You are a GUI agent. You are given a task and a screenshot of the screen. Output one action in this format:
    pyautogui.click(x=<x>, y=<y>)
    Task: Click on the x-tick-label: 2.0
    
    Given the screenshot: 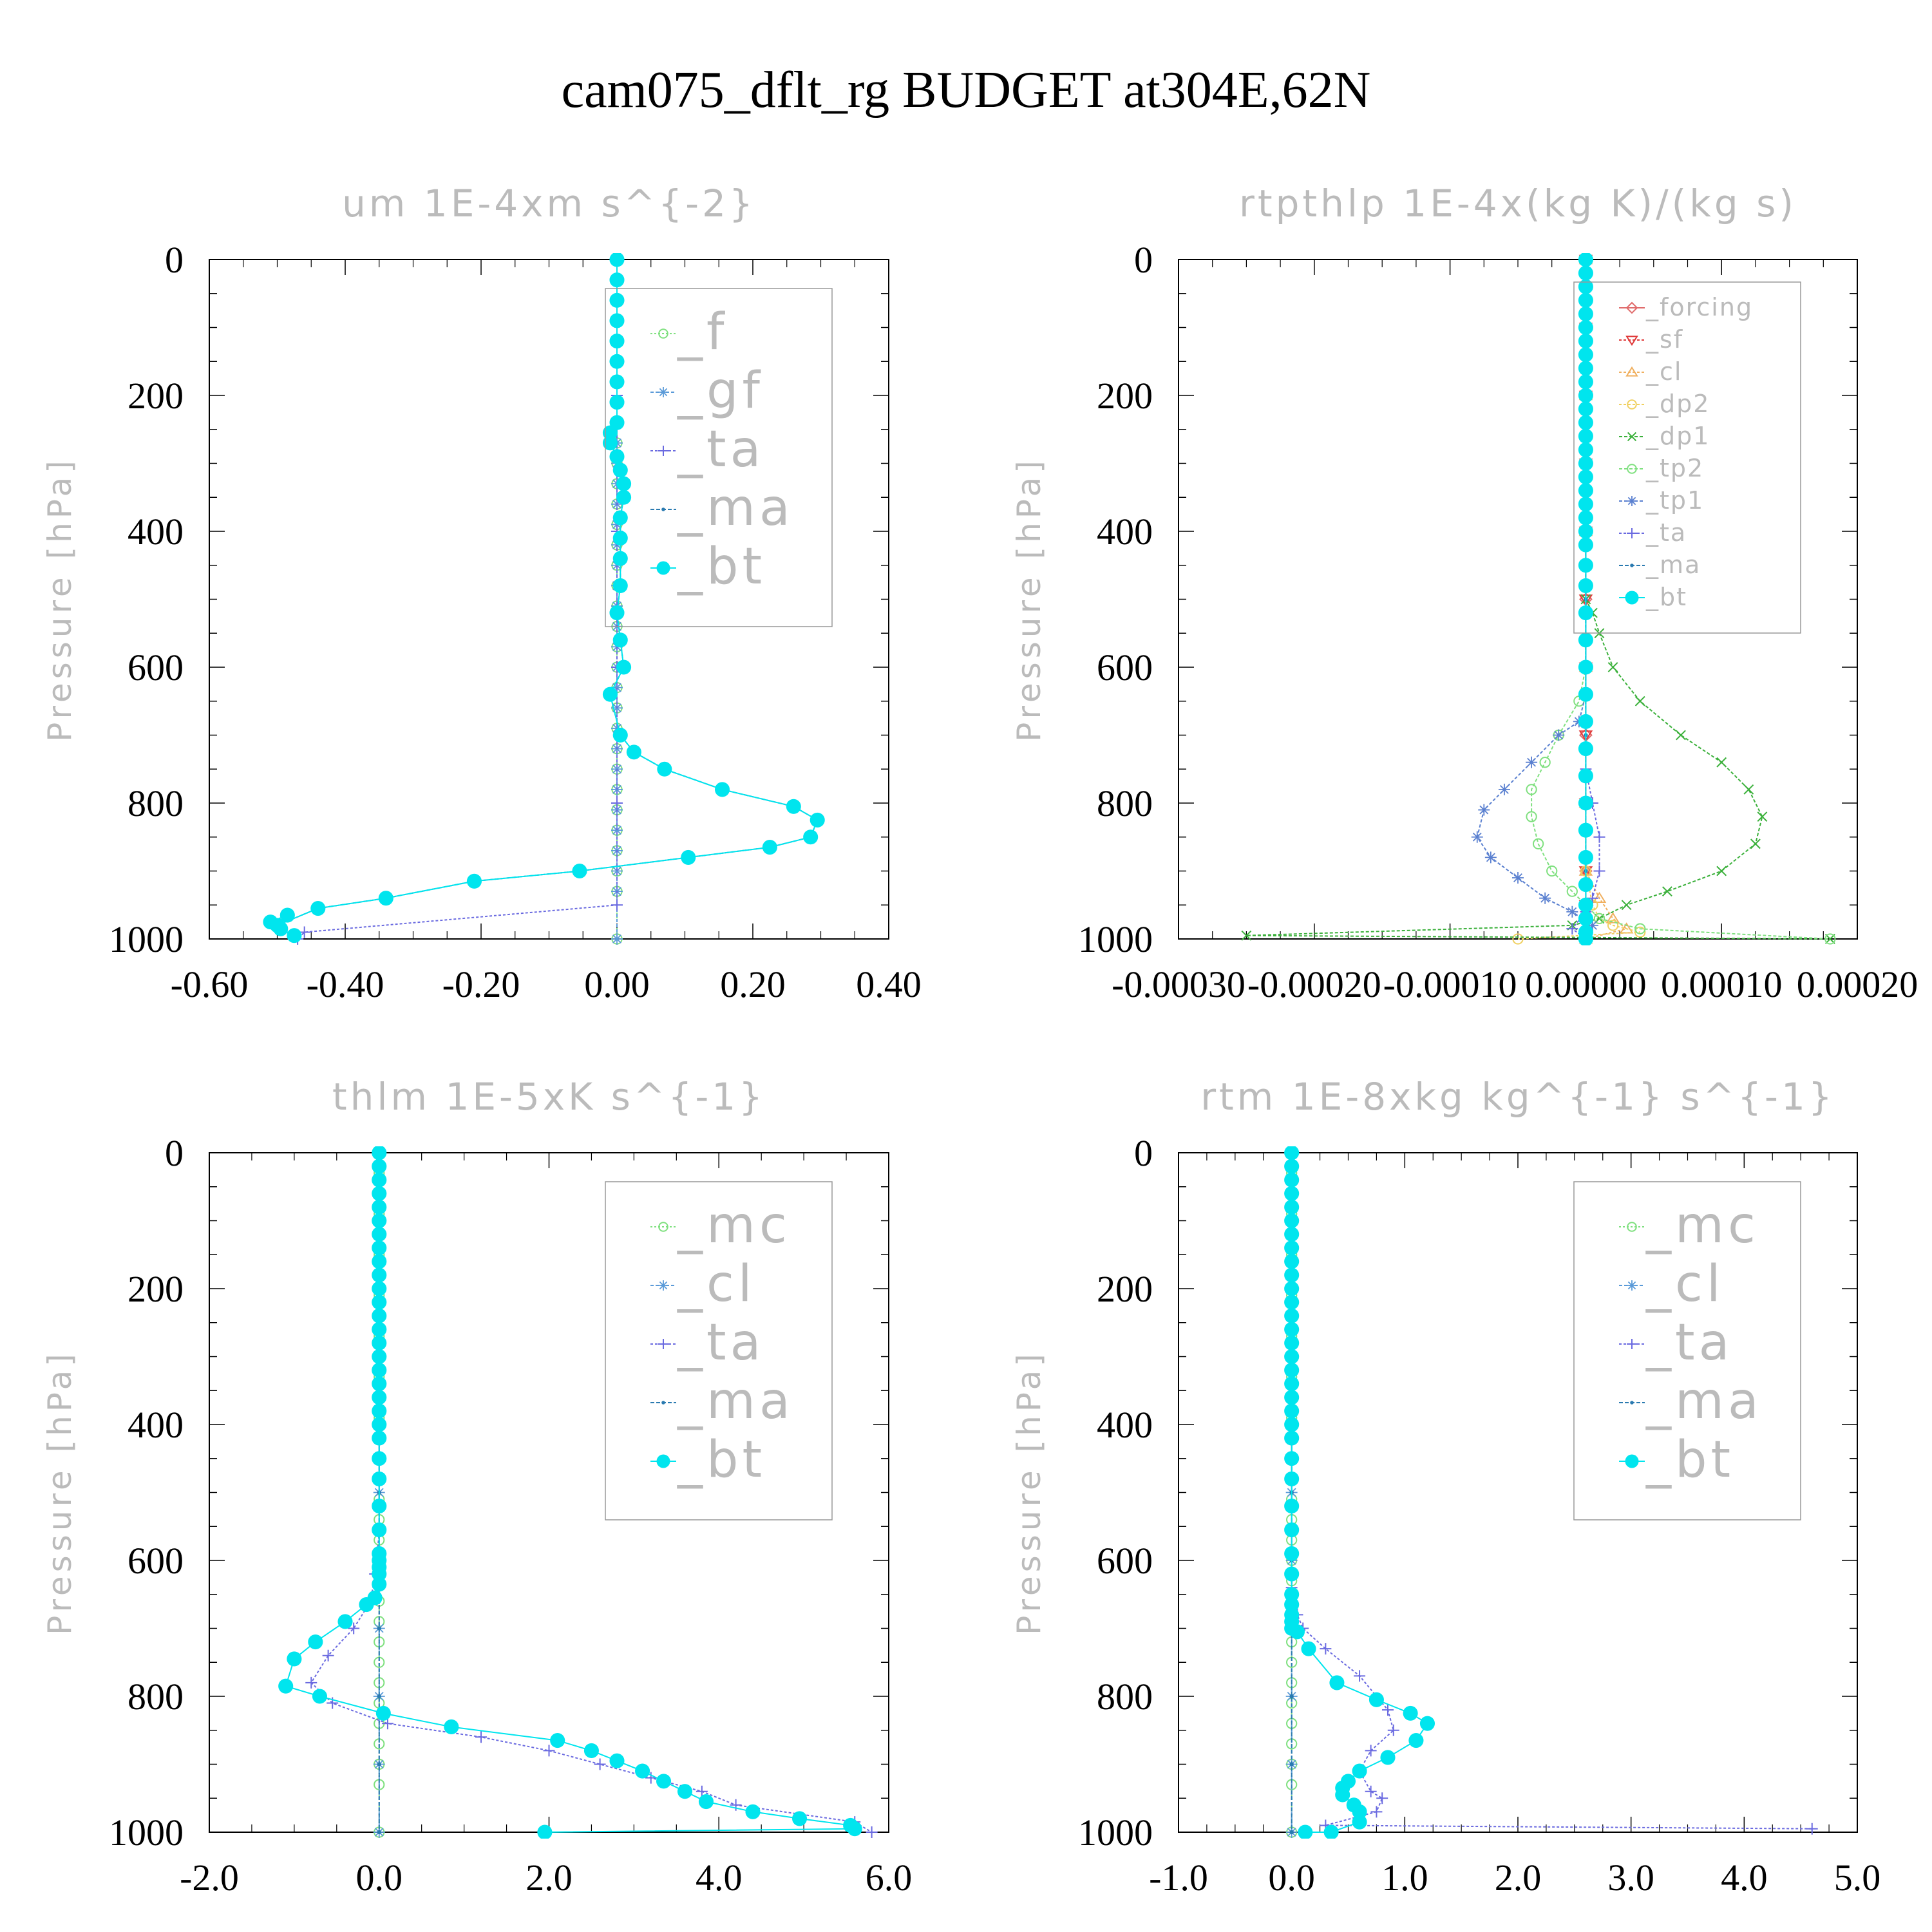 What is the action you would take?
    pyautogui.click(x=1518, y=1878)
    